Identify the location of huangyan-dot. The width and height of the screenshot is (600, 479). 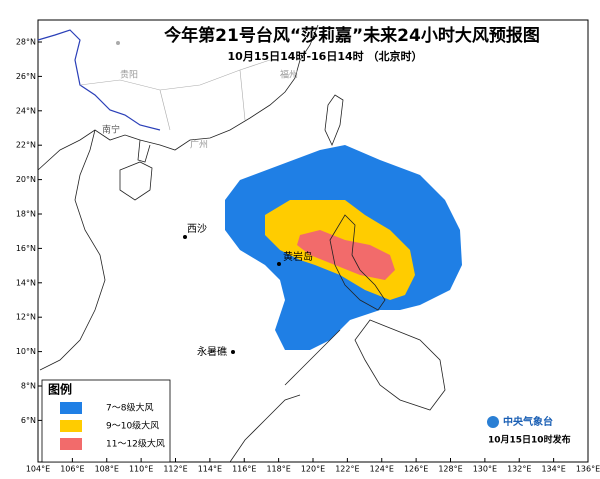
(279, 264).